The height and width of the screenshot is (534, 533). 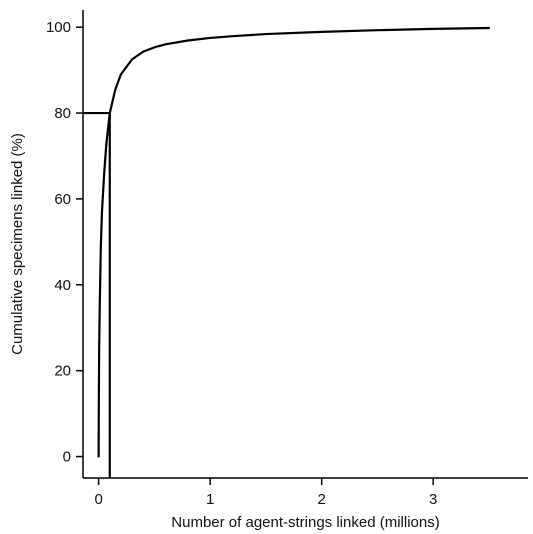 I want to click on x-tick-label: 3, so click(x=433, y=499).